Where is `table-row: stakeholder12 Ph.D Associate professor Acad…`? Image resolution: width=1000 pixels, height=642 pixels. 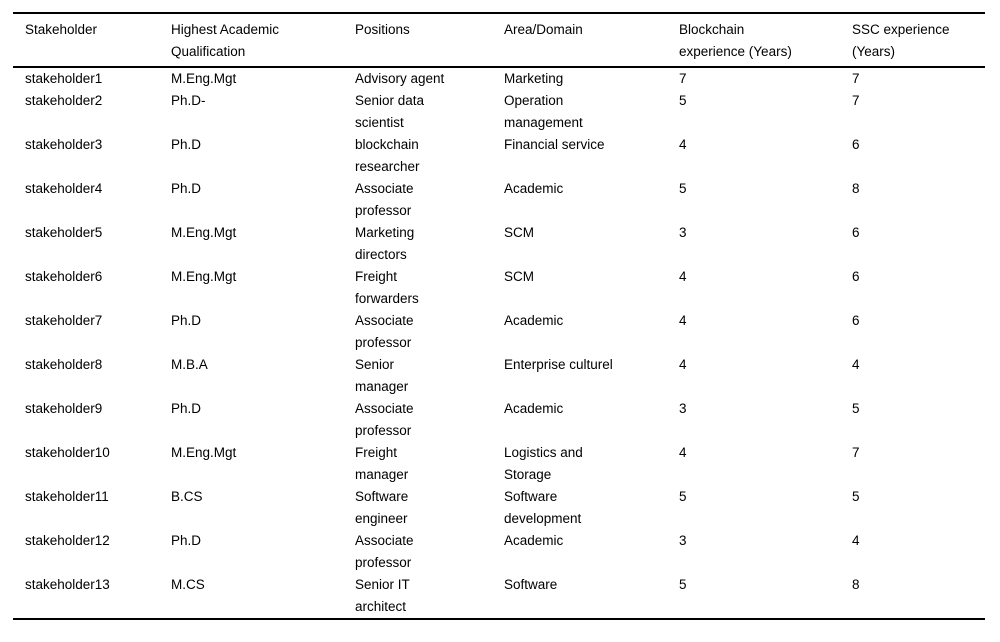
table-row: stakeholder12 Ph.D Associate professor Acad… is located at coordinates (499, 552).